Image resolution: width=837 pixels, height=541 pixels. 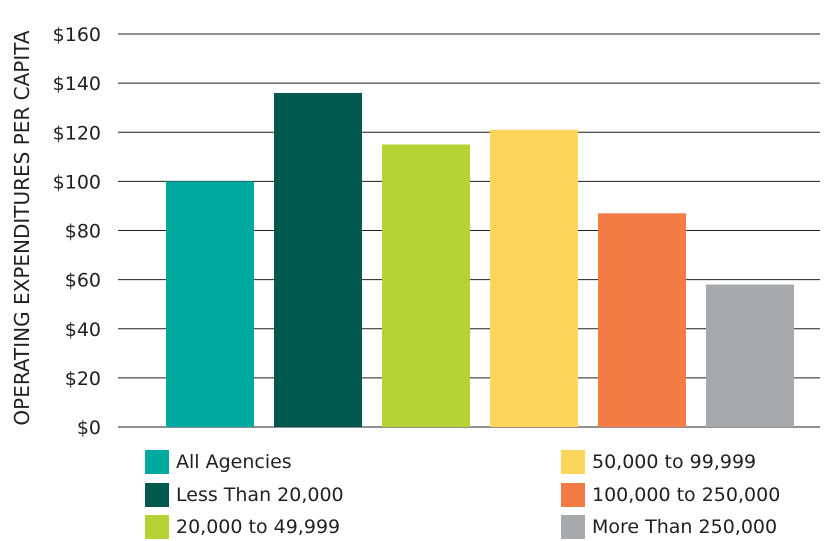 I want to click on y-tick-label: $40, so click(x=83, y=330).